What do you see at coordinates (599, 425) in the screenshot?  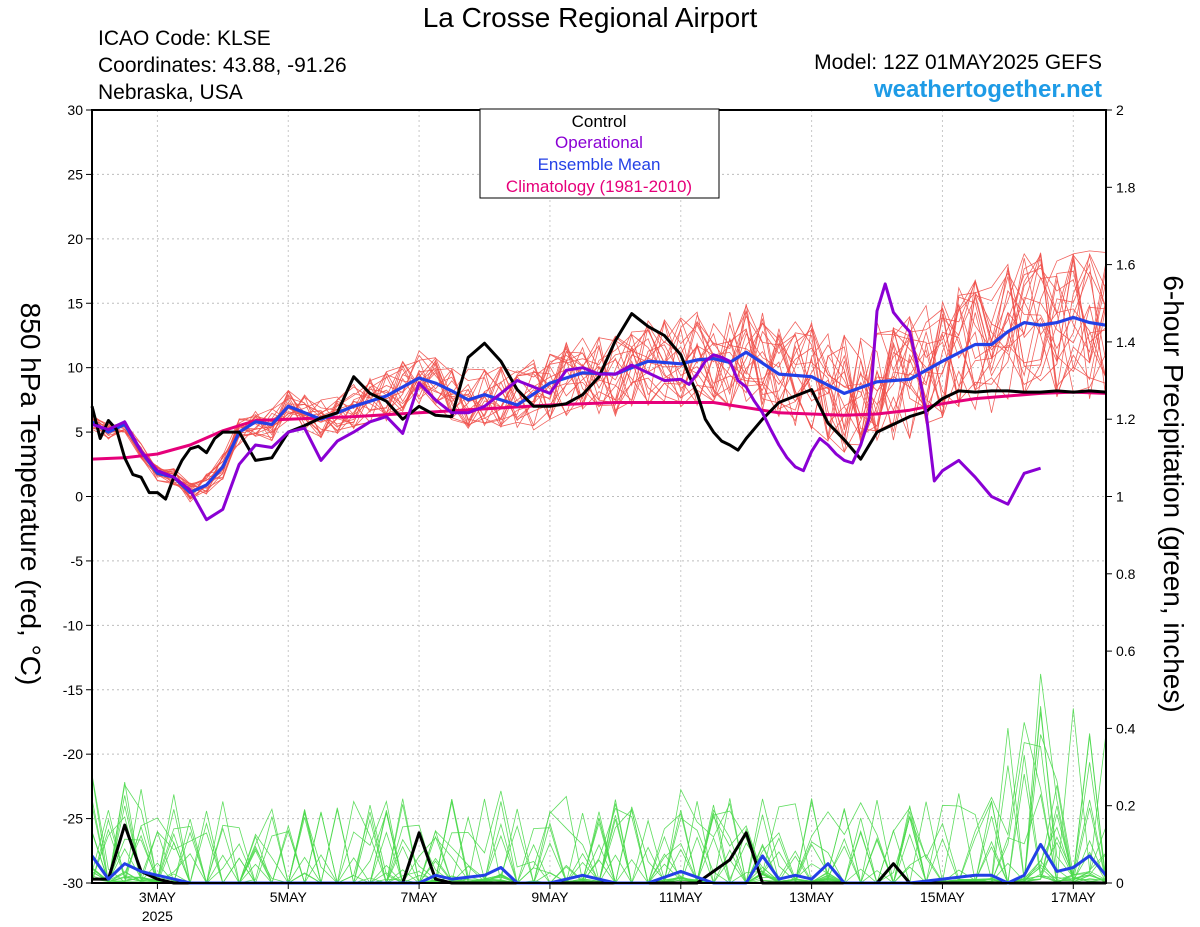 I see `climatology-line` at bounding box center [599, 425].